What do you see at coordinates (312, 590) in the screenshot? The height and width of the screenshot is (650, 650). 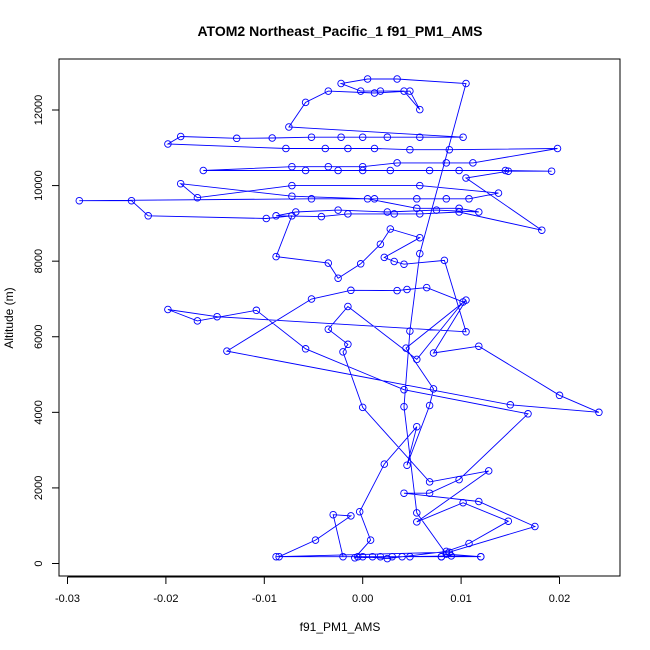 I see `x-axis: -0.03 -0.02 -0.01 0.00 0.01 0.02` at bounding box center [312, 590].